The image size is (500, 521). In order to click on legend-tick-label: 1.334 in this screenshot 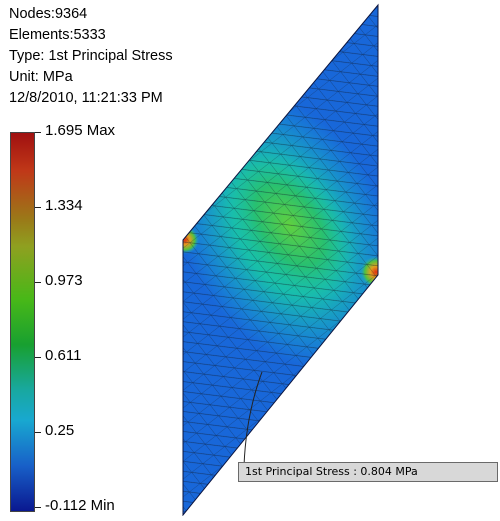, I will do `click(64, 205)`.